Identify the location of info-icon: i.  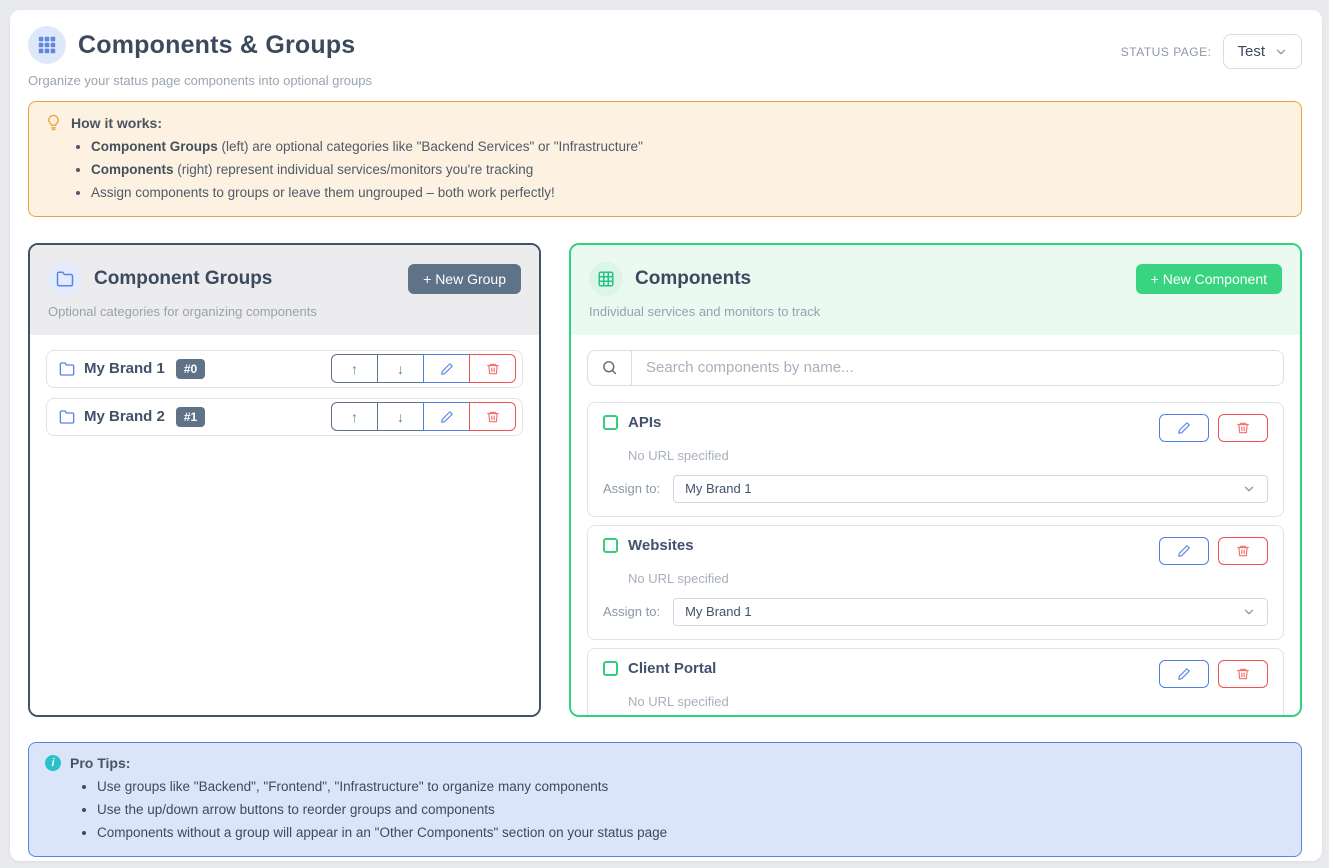
(53, 762).